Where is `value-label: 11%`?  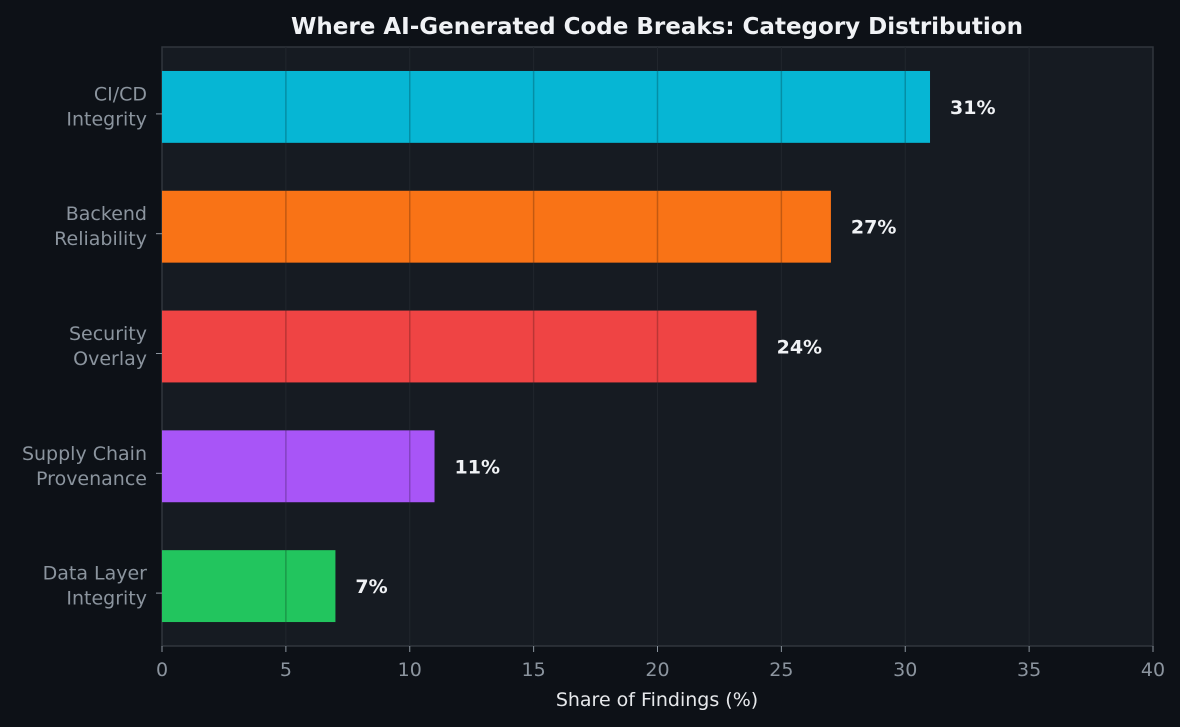
value-label: 11% is located at coordinates (477, 467).